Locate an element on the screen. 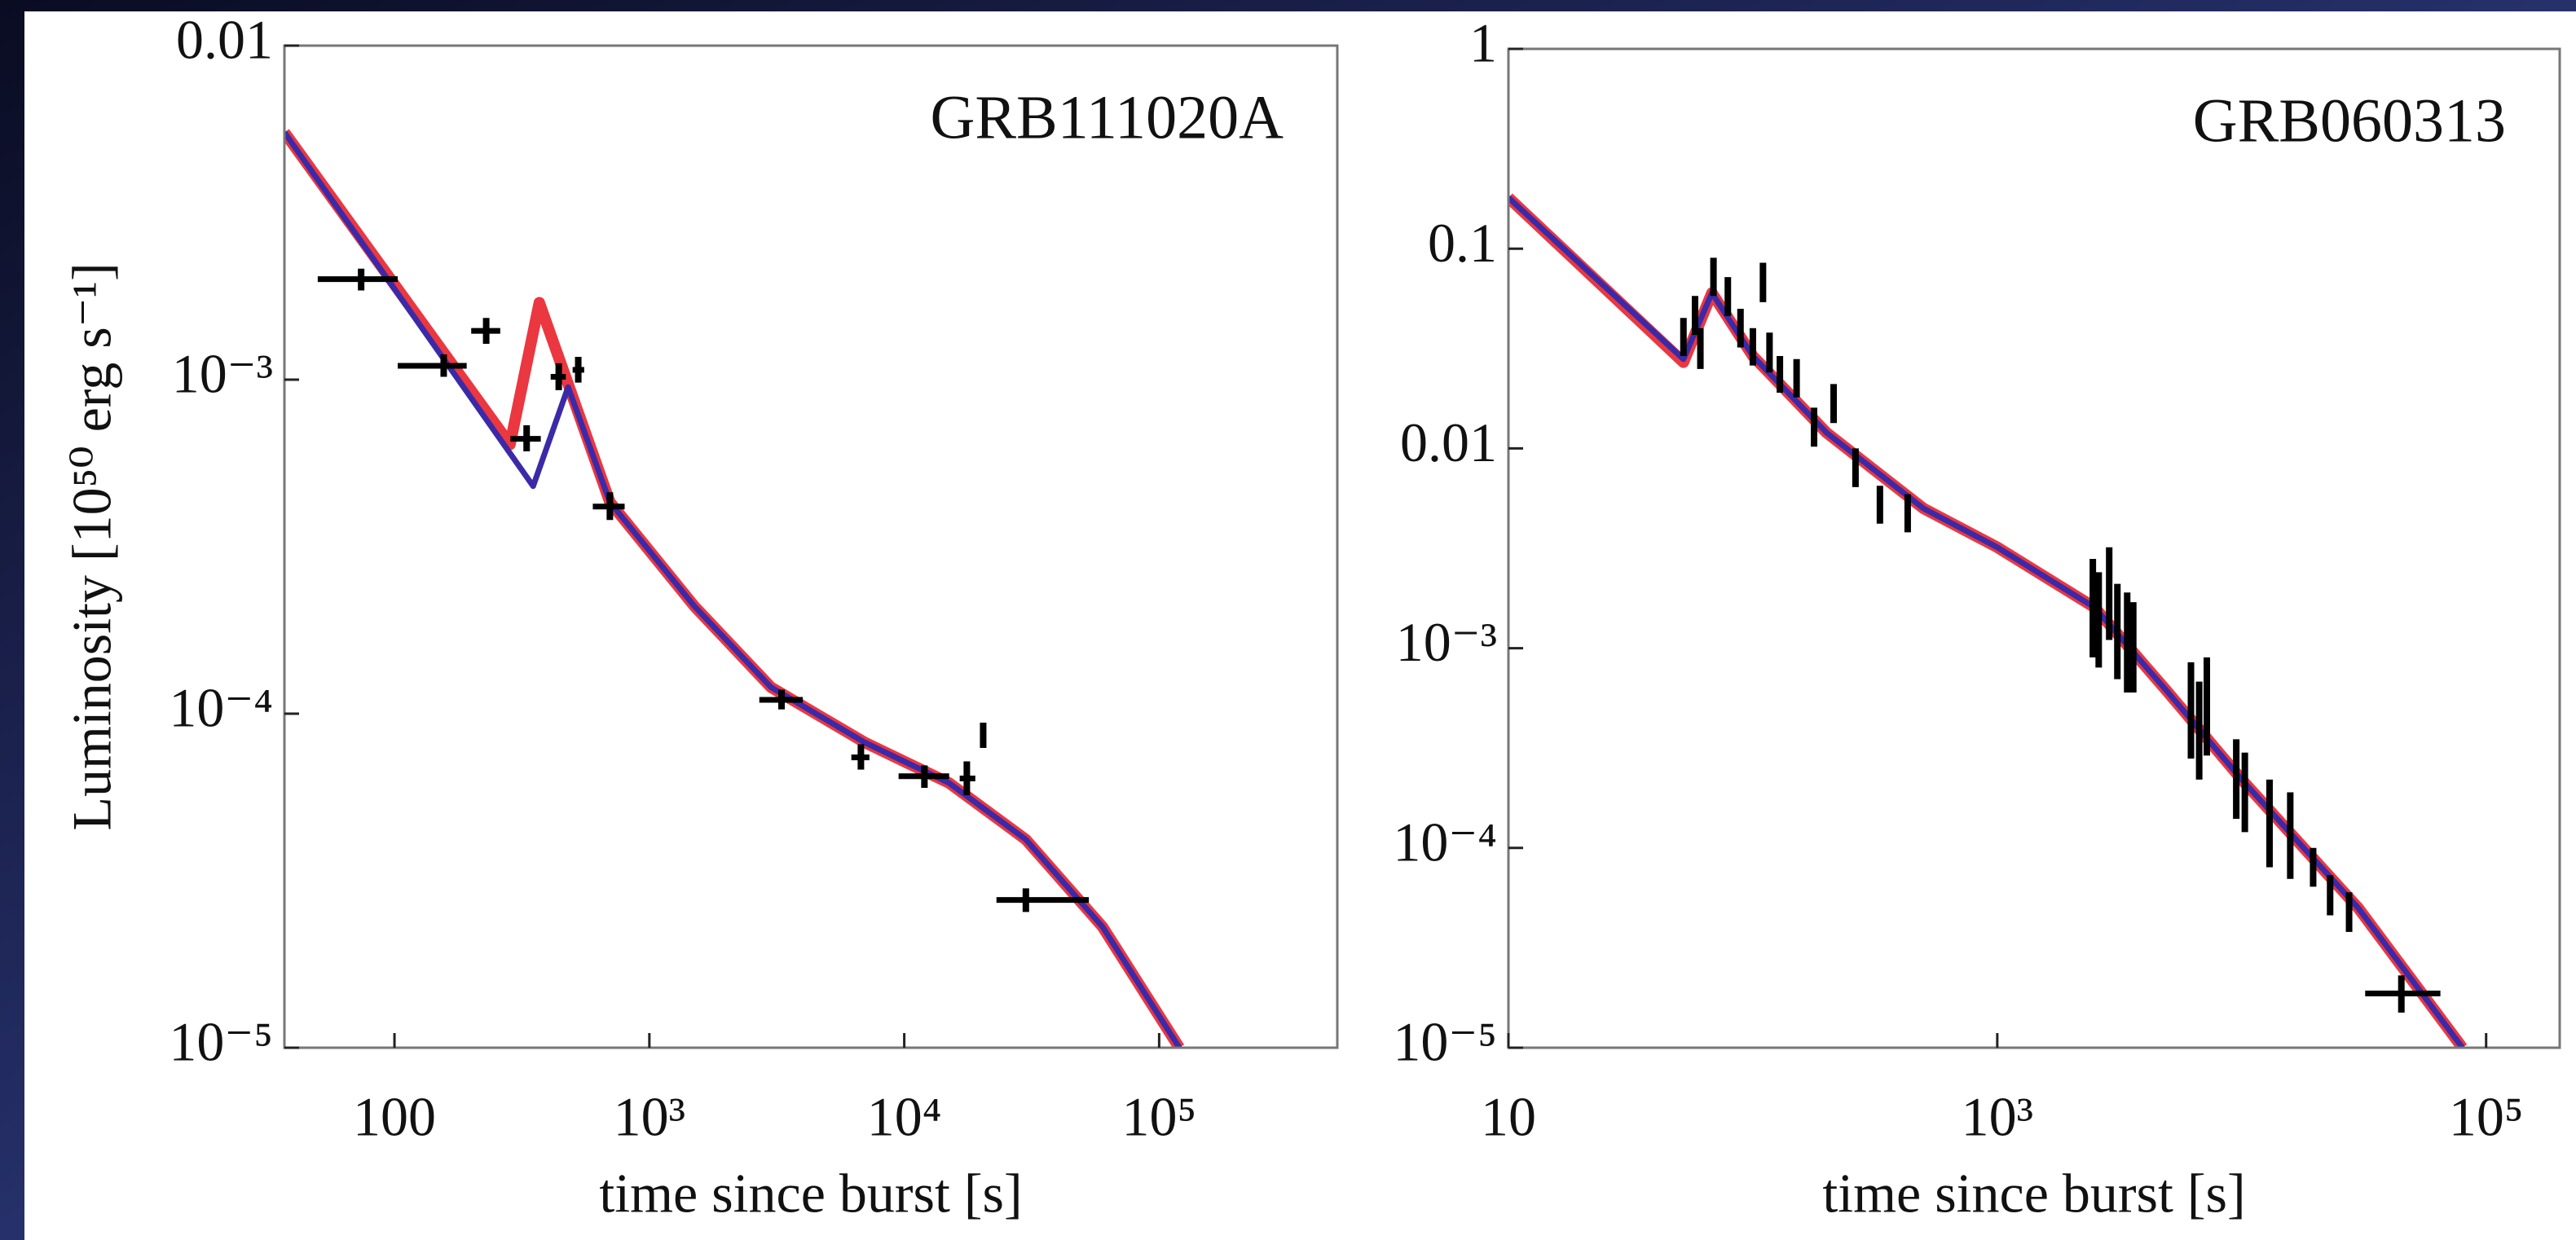  annotation: GRB060313 is located at coordinates (2349, 120).